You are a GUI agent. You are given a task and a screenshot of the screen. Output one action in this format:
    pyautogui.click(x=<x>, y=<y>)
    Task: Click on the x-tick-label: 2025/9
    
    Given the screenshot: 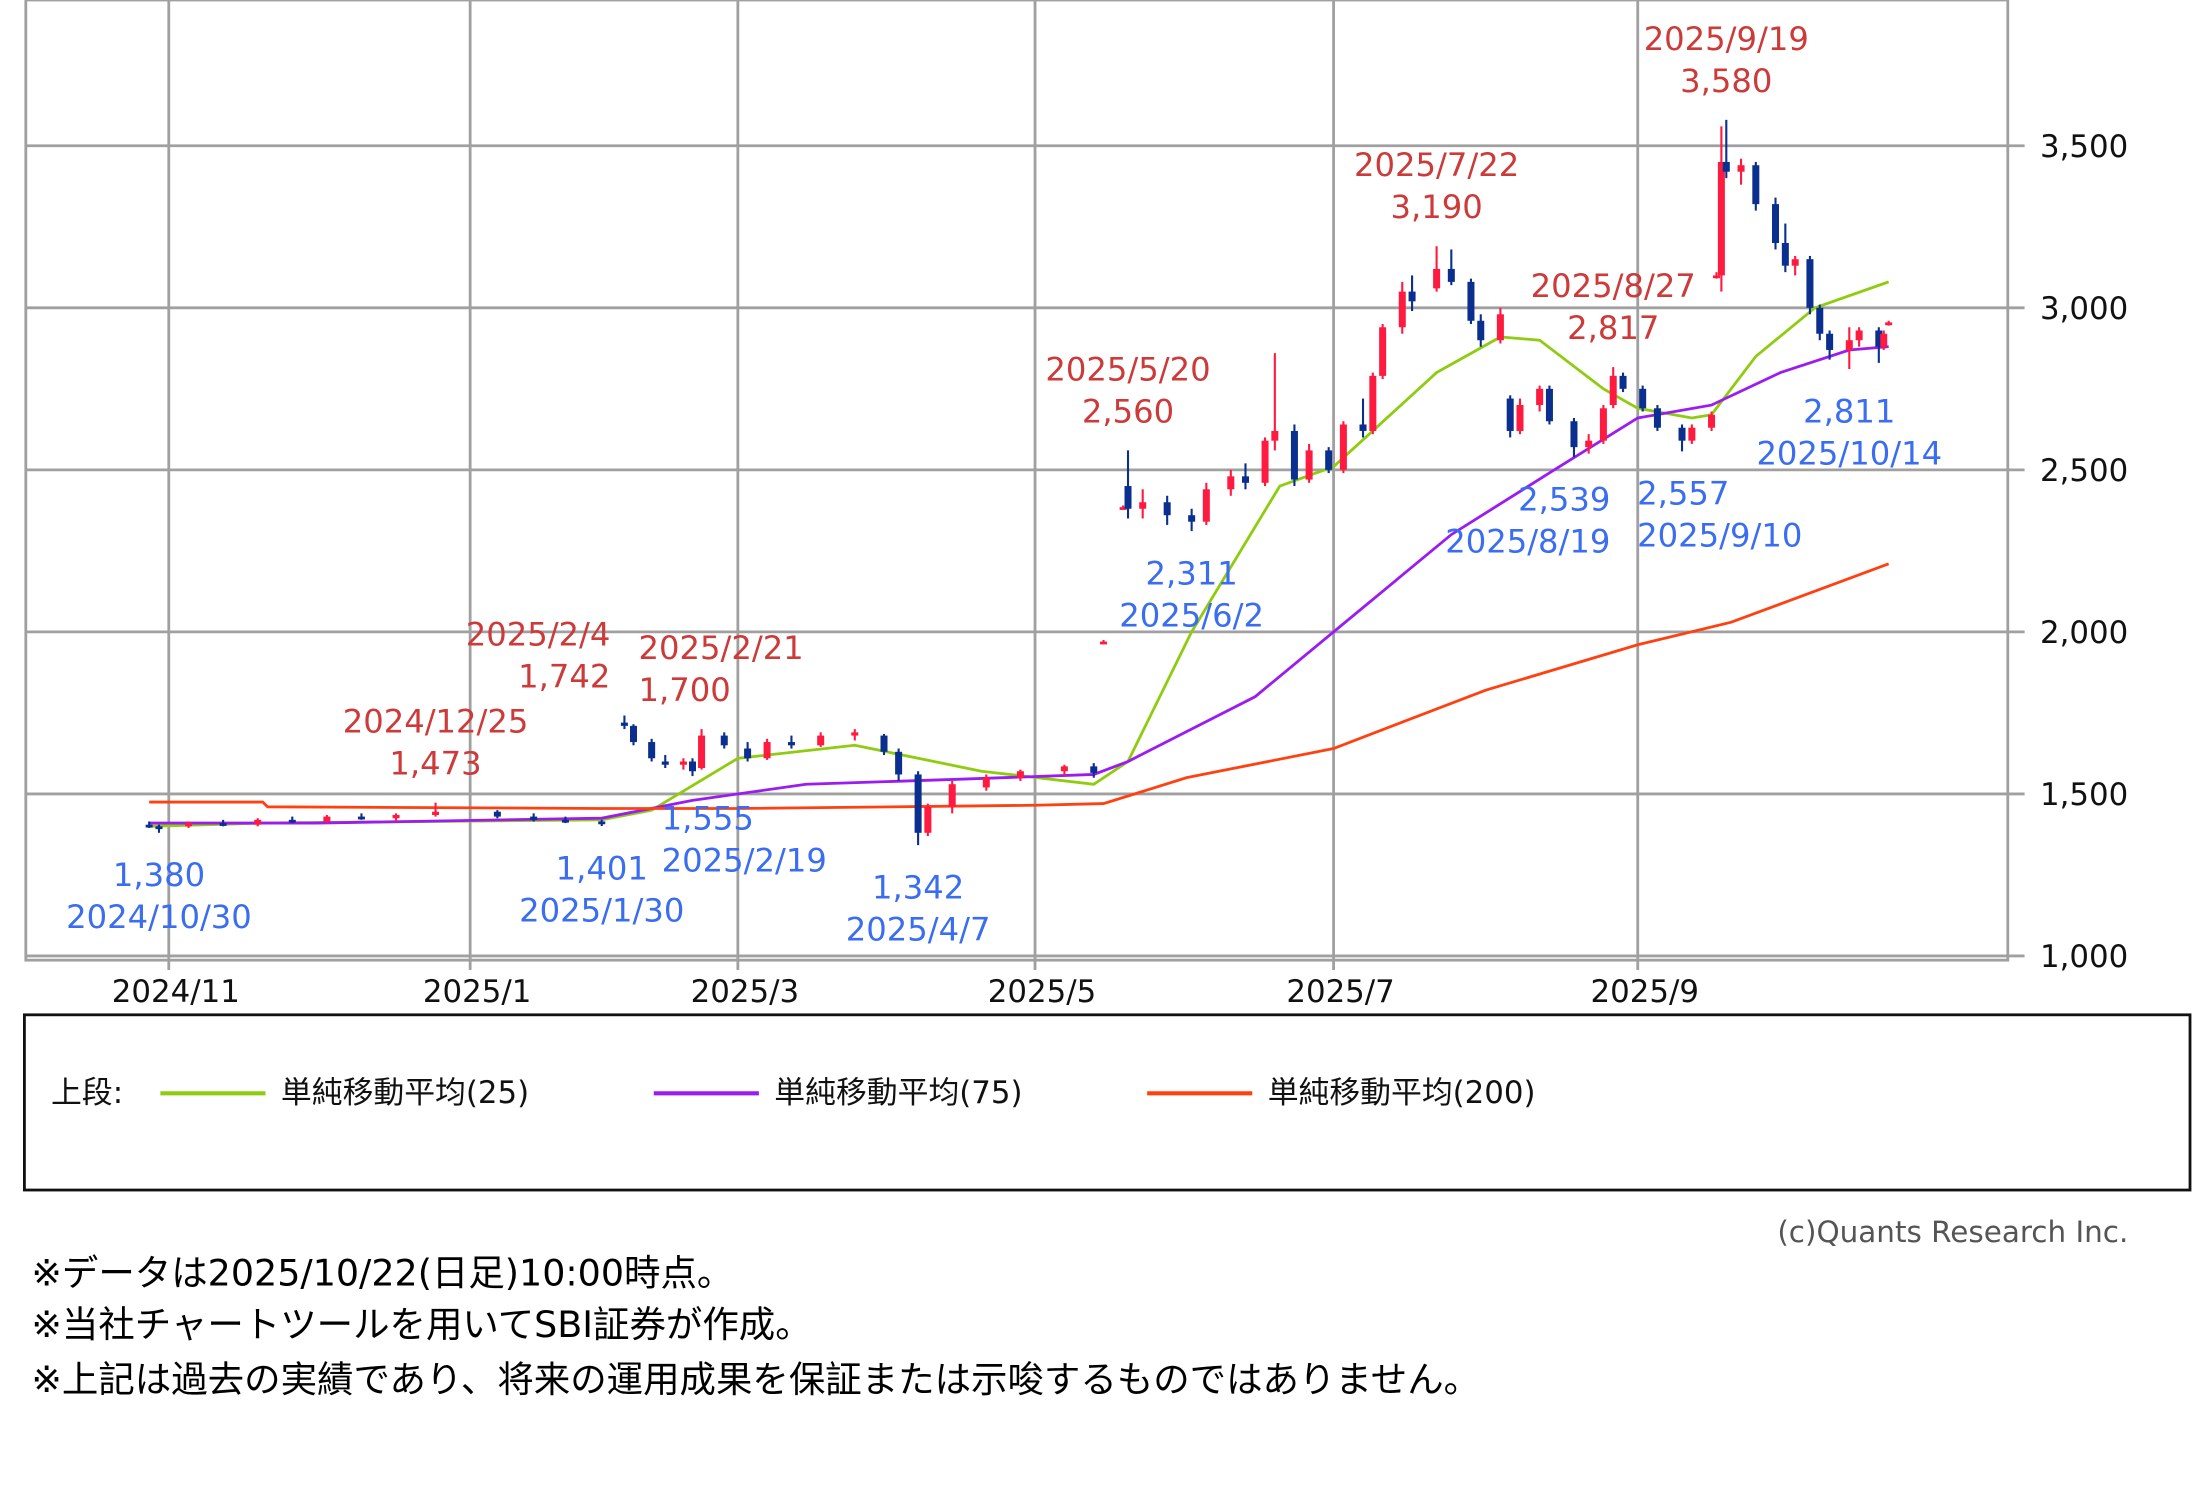 What is the action you would take?
    pyautogui.click(x=1645, y=992)
    